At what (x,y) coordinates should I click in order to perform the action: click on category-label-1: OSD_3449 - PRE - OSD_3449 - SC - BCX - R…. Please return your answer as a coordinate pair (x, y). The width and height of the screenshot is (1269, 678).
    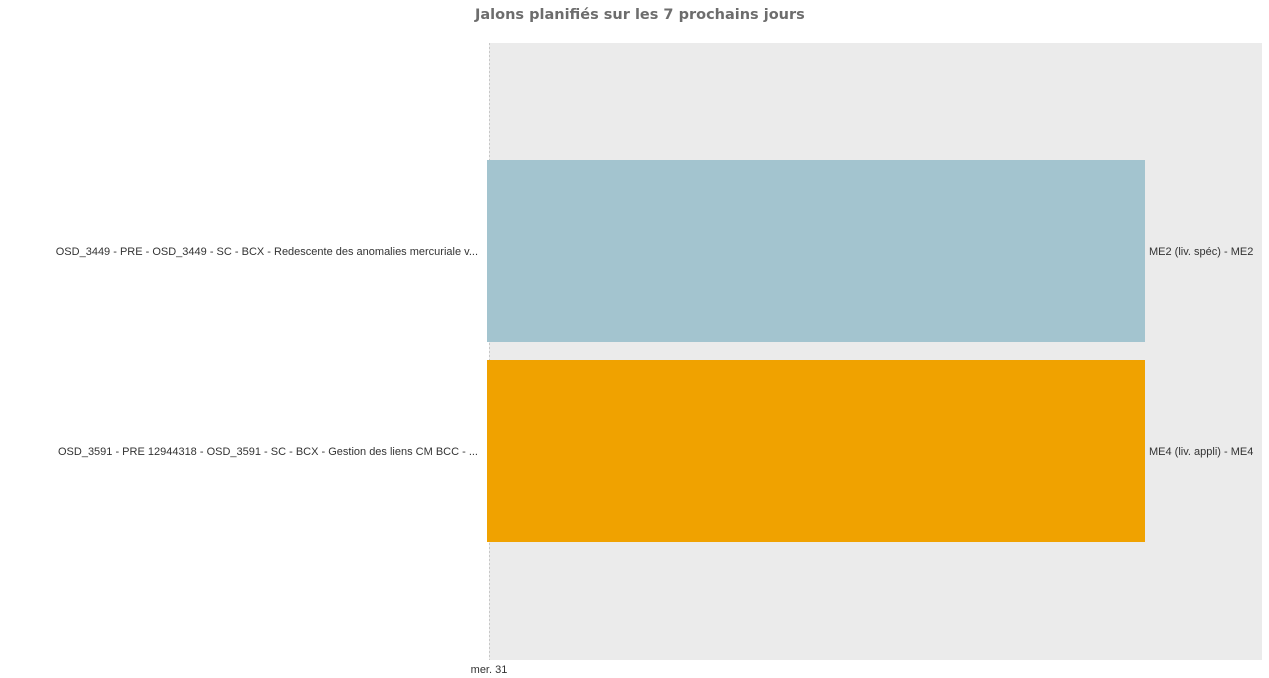
    Looking at the image, I should click on (267, 252).